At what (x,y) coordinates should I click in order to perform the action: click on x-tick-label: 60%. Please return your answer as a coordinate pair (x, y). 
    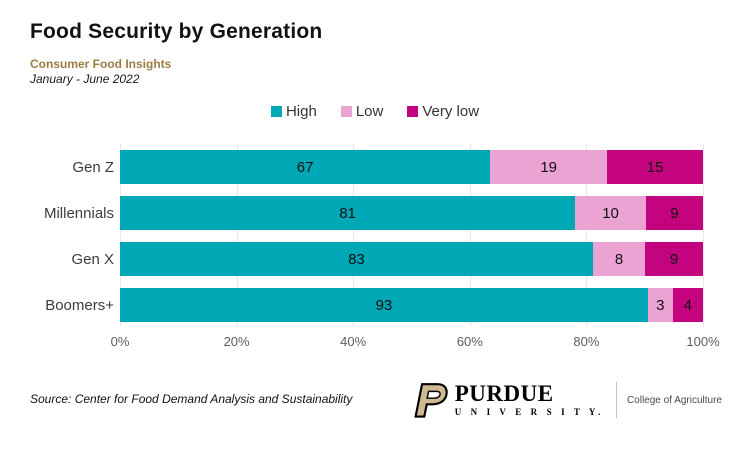
    Looking at the image, I should click on (469, 341).